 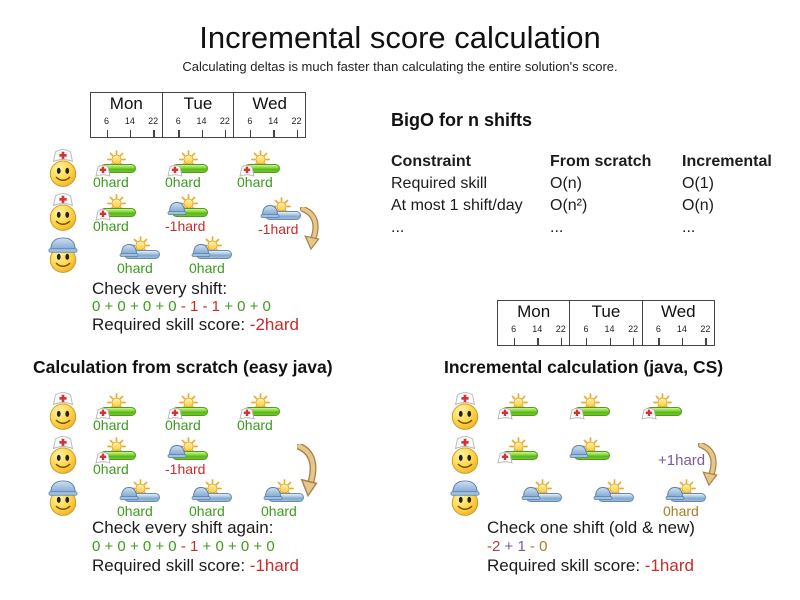 What do you see at coordinates (126, 103) in the screenshot?
I see `day-label: Mon` at bounding box center [126, 103].